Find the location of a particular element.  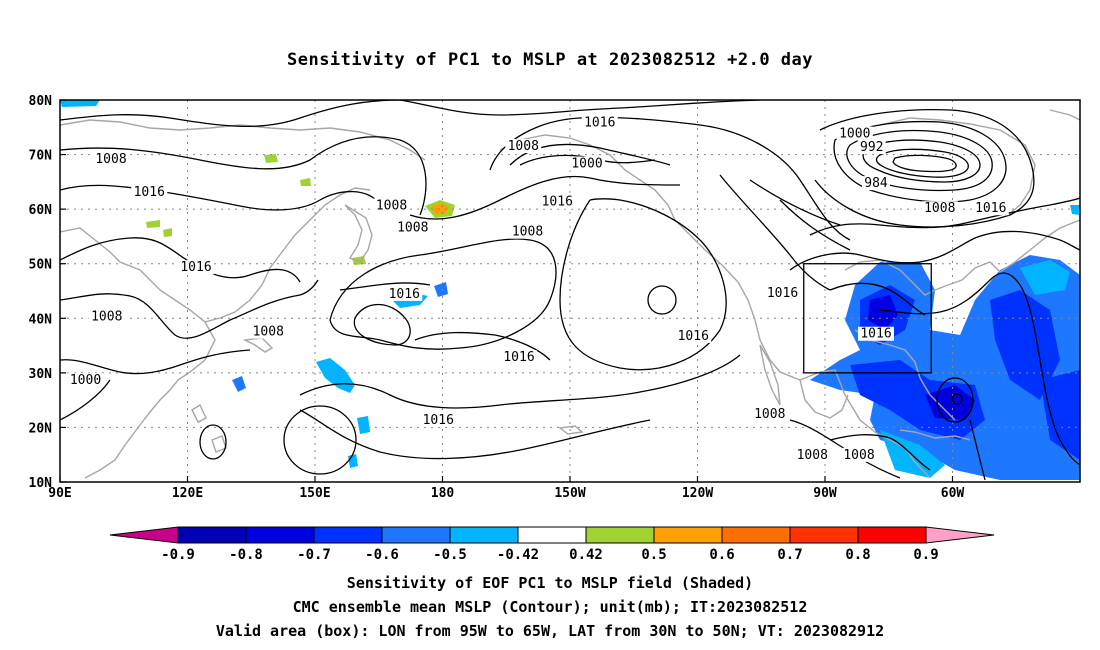

lat-label: 10N is located at coordinates (41, 483).